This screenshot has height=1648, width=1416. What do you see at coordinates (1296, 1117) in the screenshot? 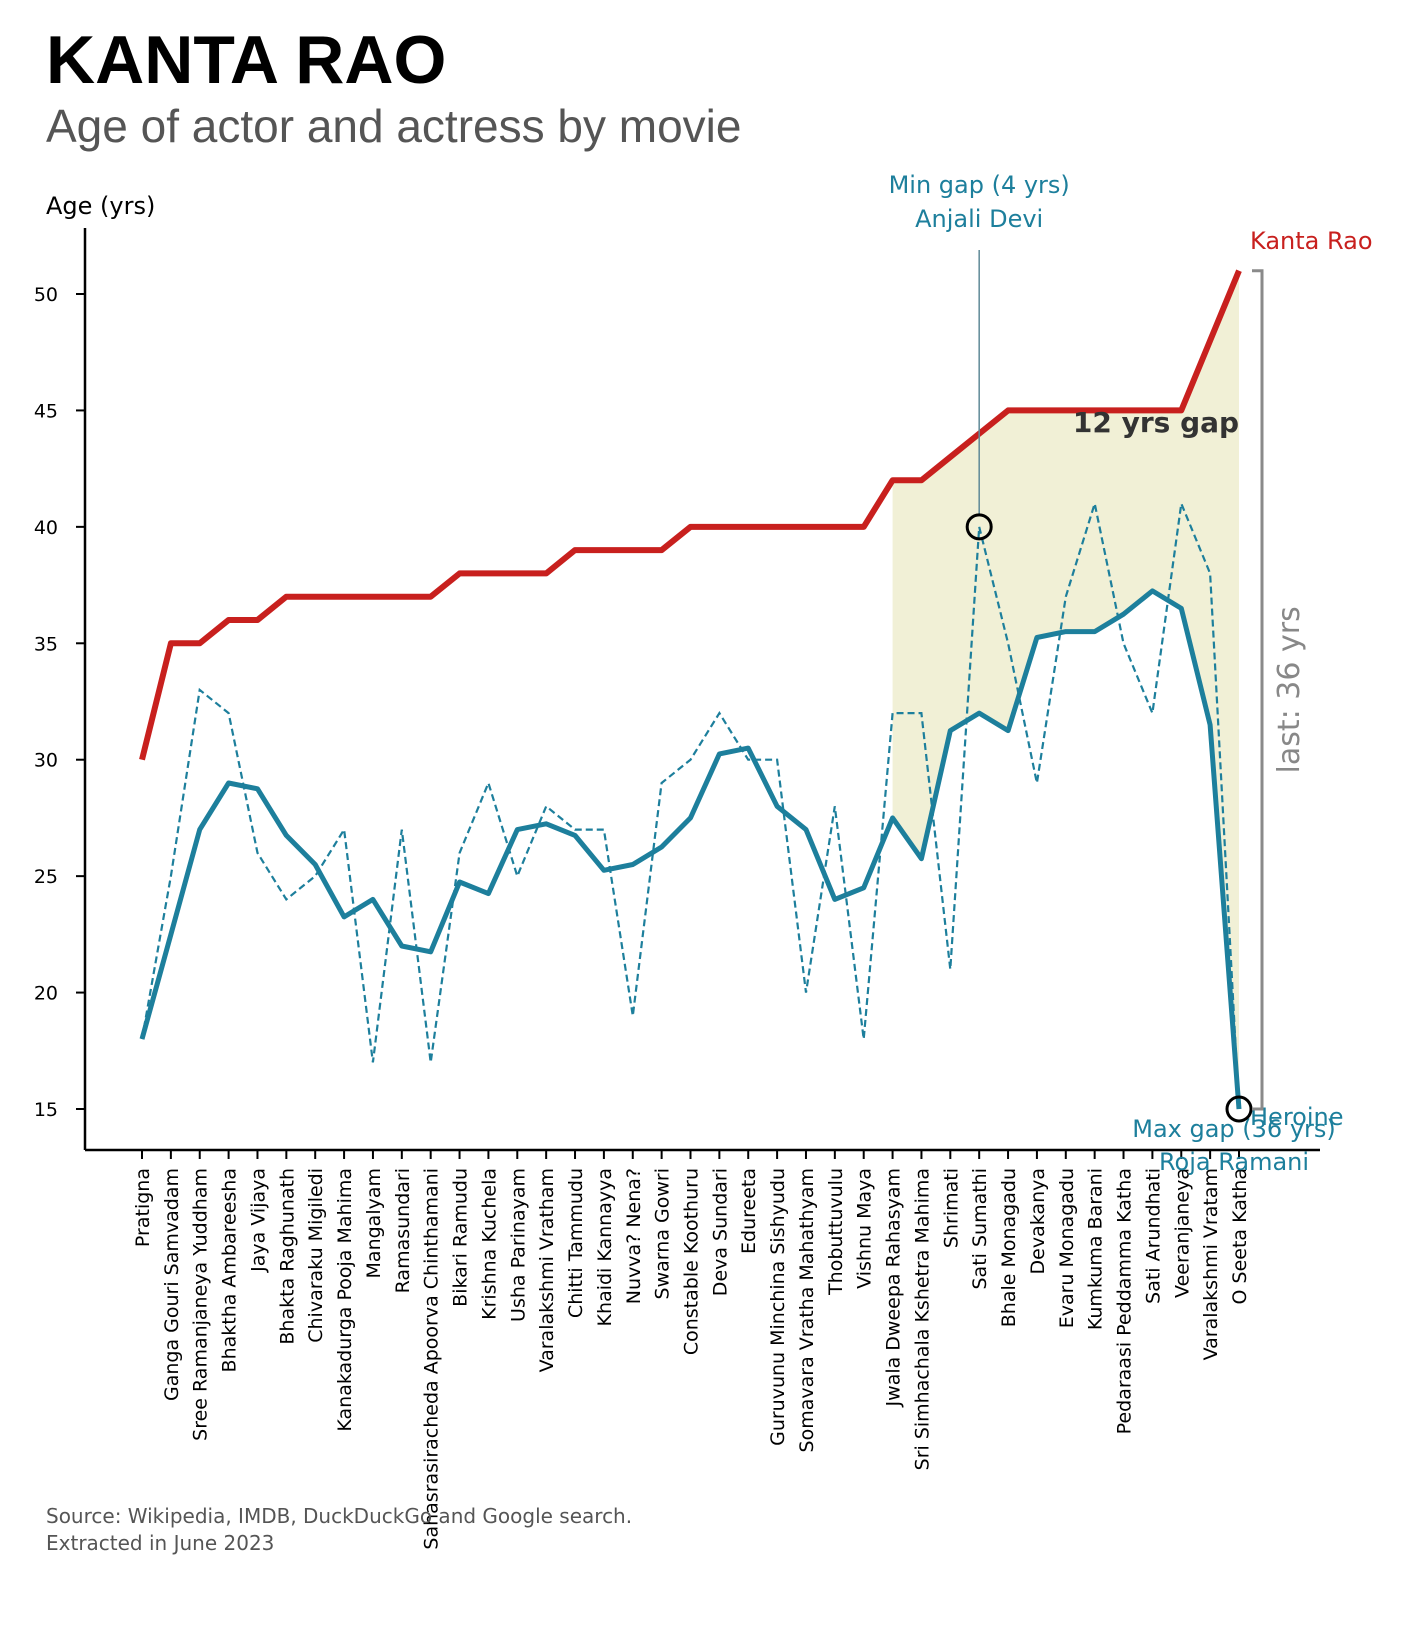
I see `actress-series-label: Heroine` at bounding box center [1296, 1117].